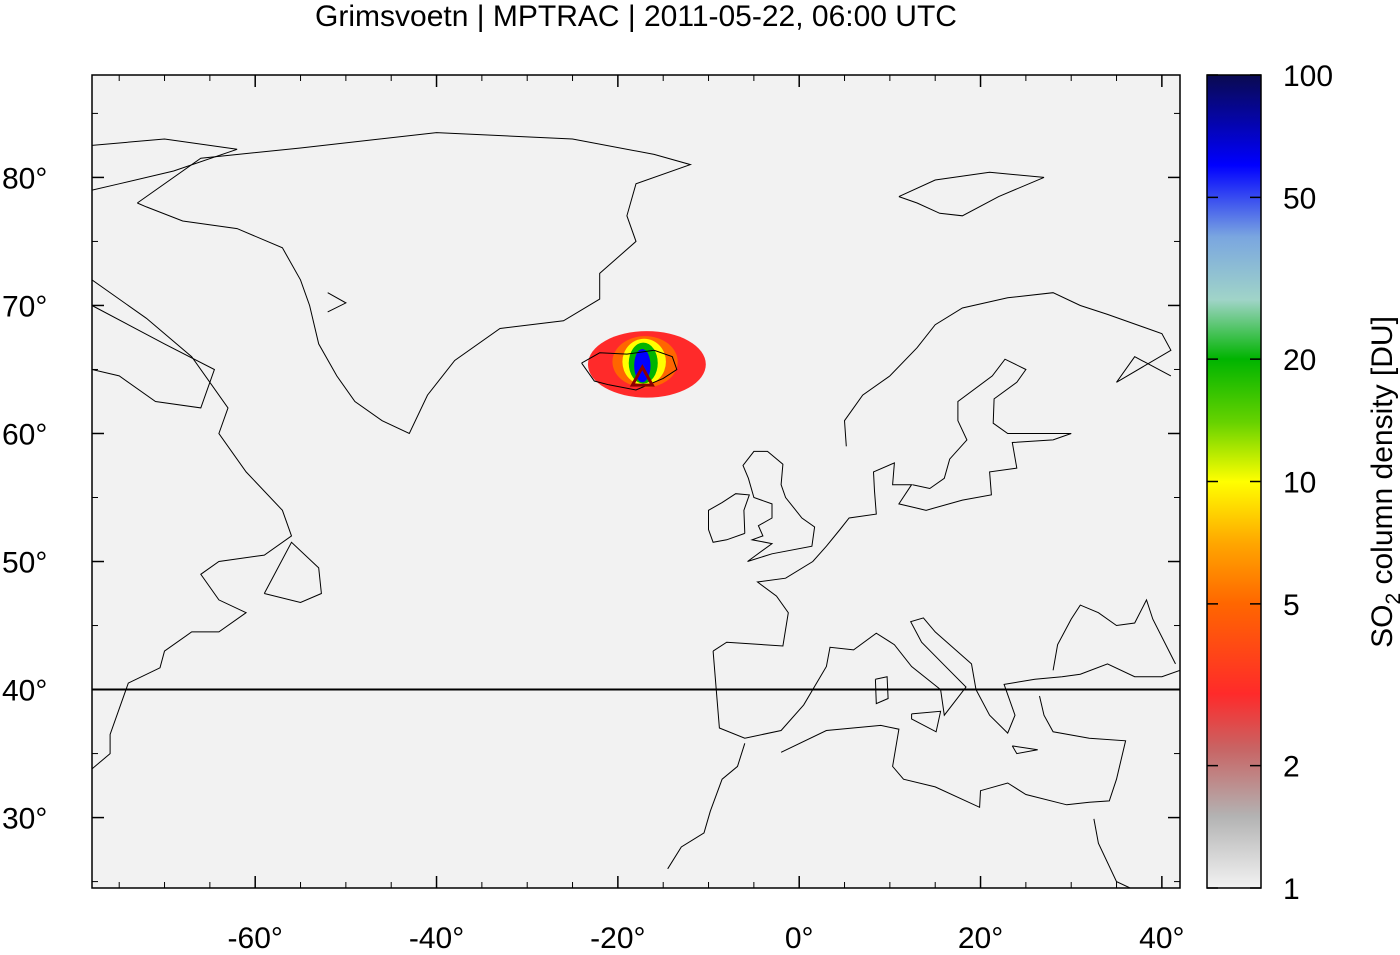 Image resolution: width=1400 pixels, height=955 pixels. I want to click on so2-plume, so click(646, 364).